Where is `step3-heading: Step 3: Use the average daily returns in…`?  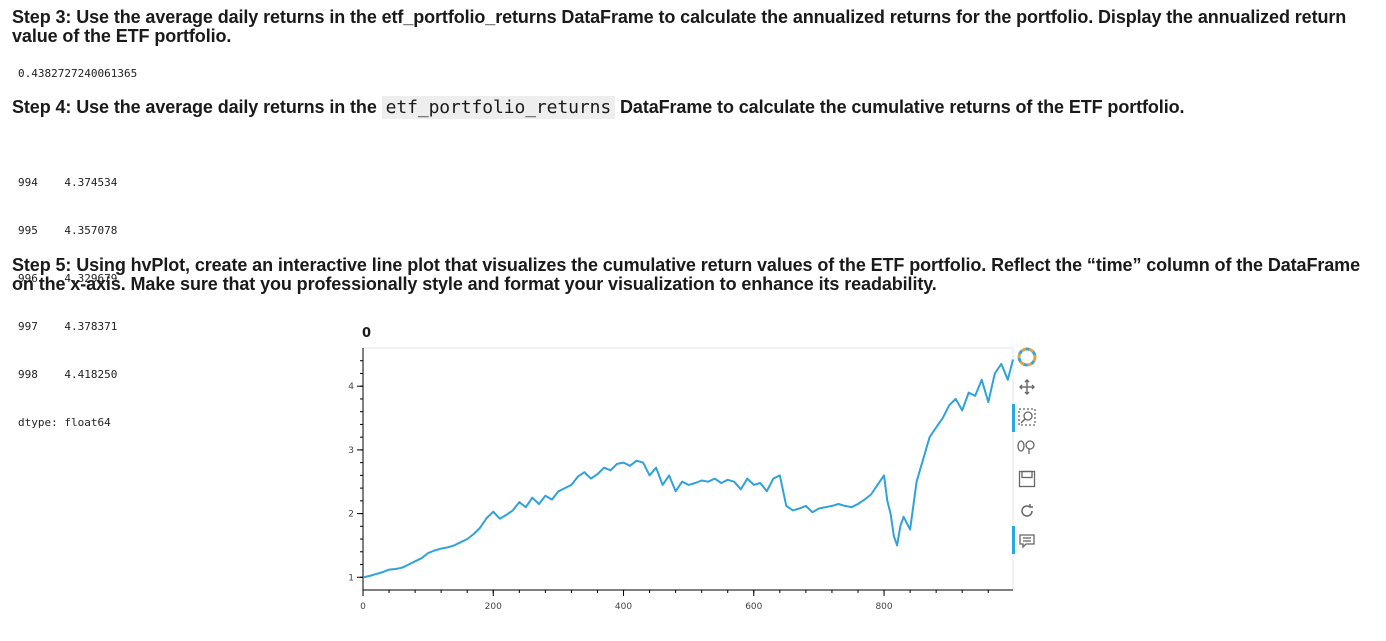
step3-heading: Step 3: Use the average daily returns in… is located at coordinates (679, 26).